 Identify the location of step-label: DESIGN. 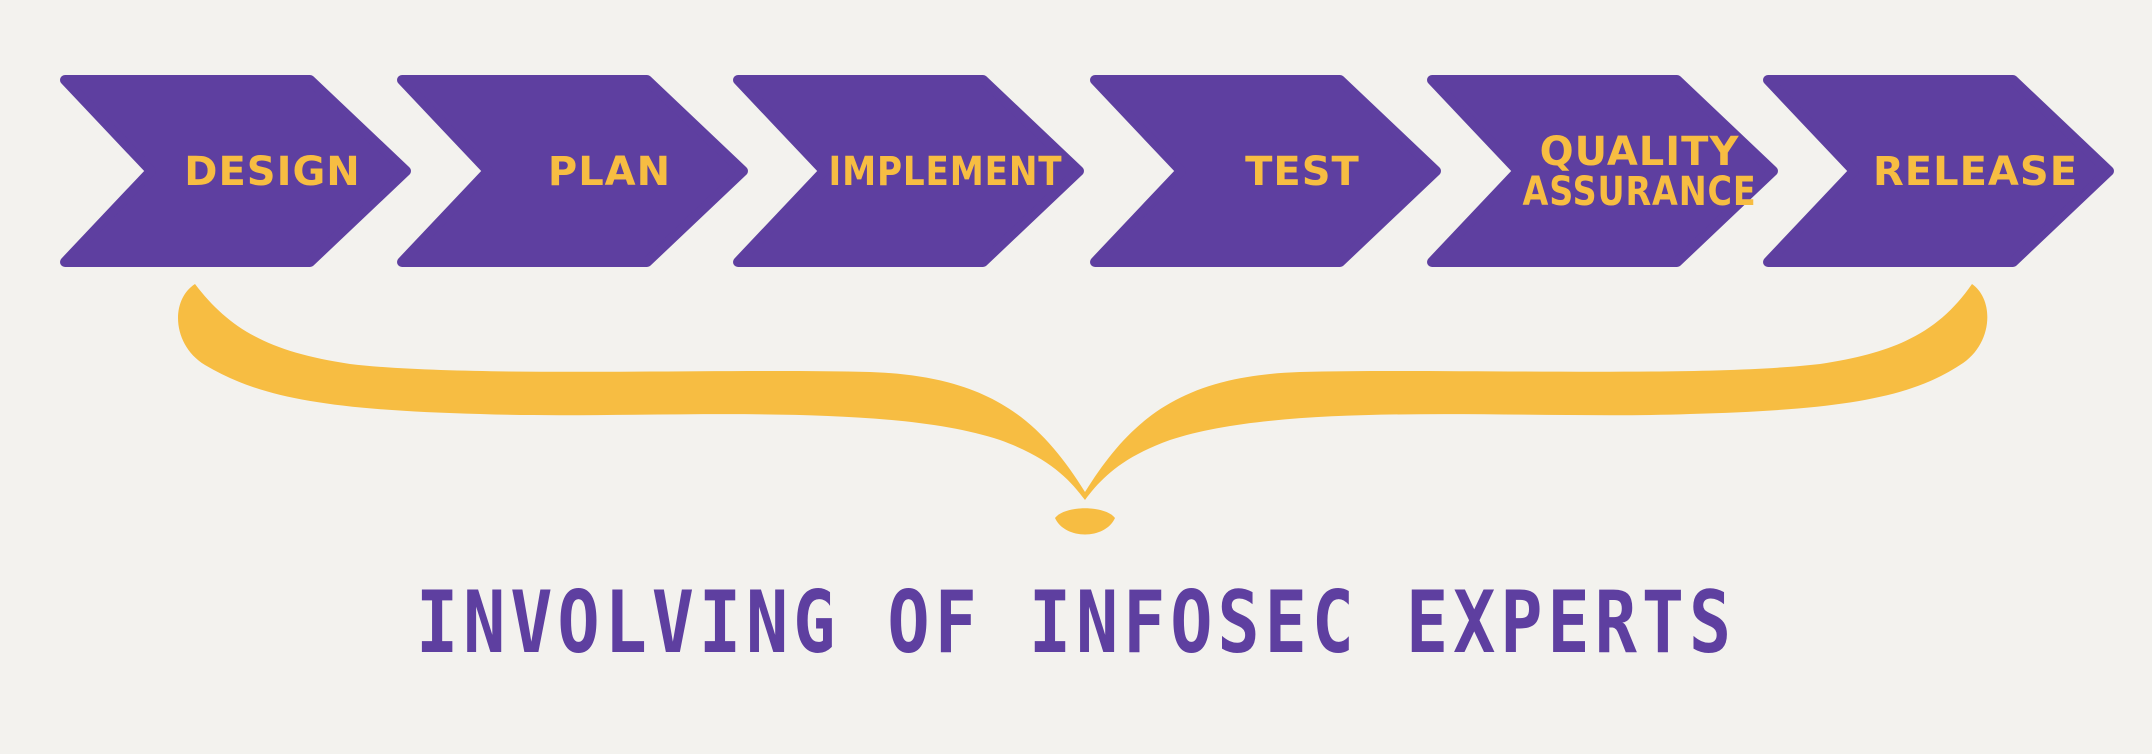
(272, 172).